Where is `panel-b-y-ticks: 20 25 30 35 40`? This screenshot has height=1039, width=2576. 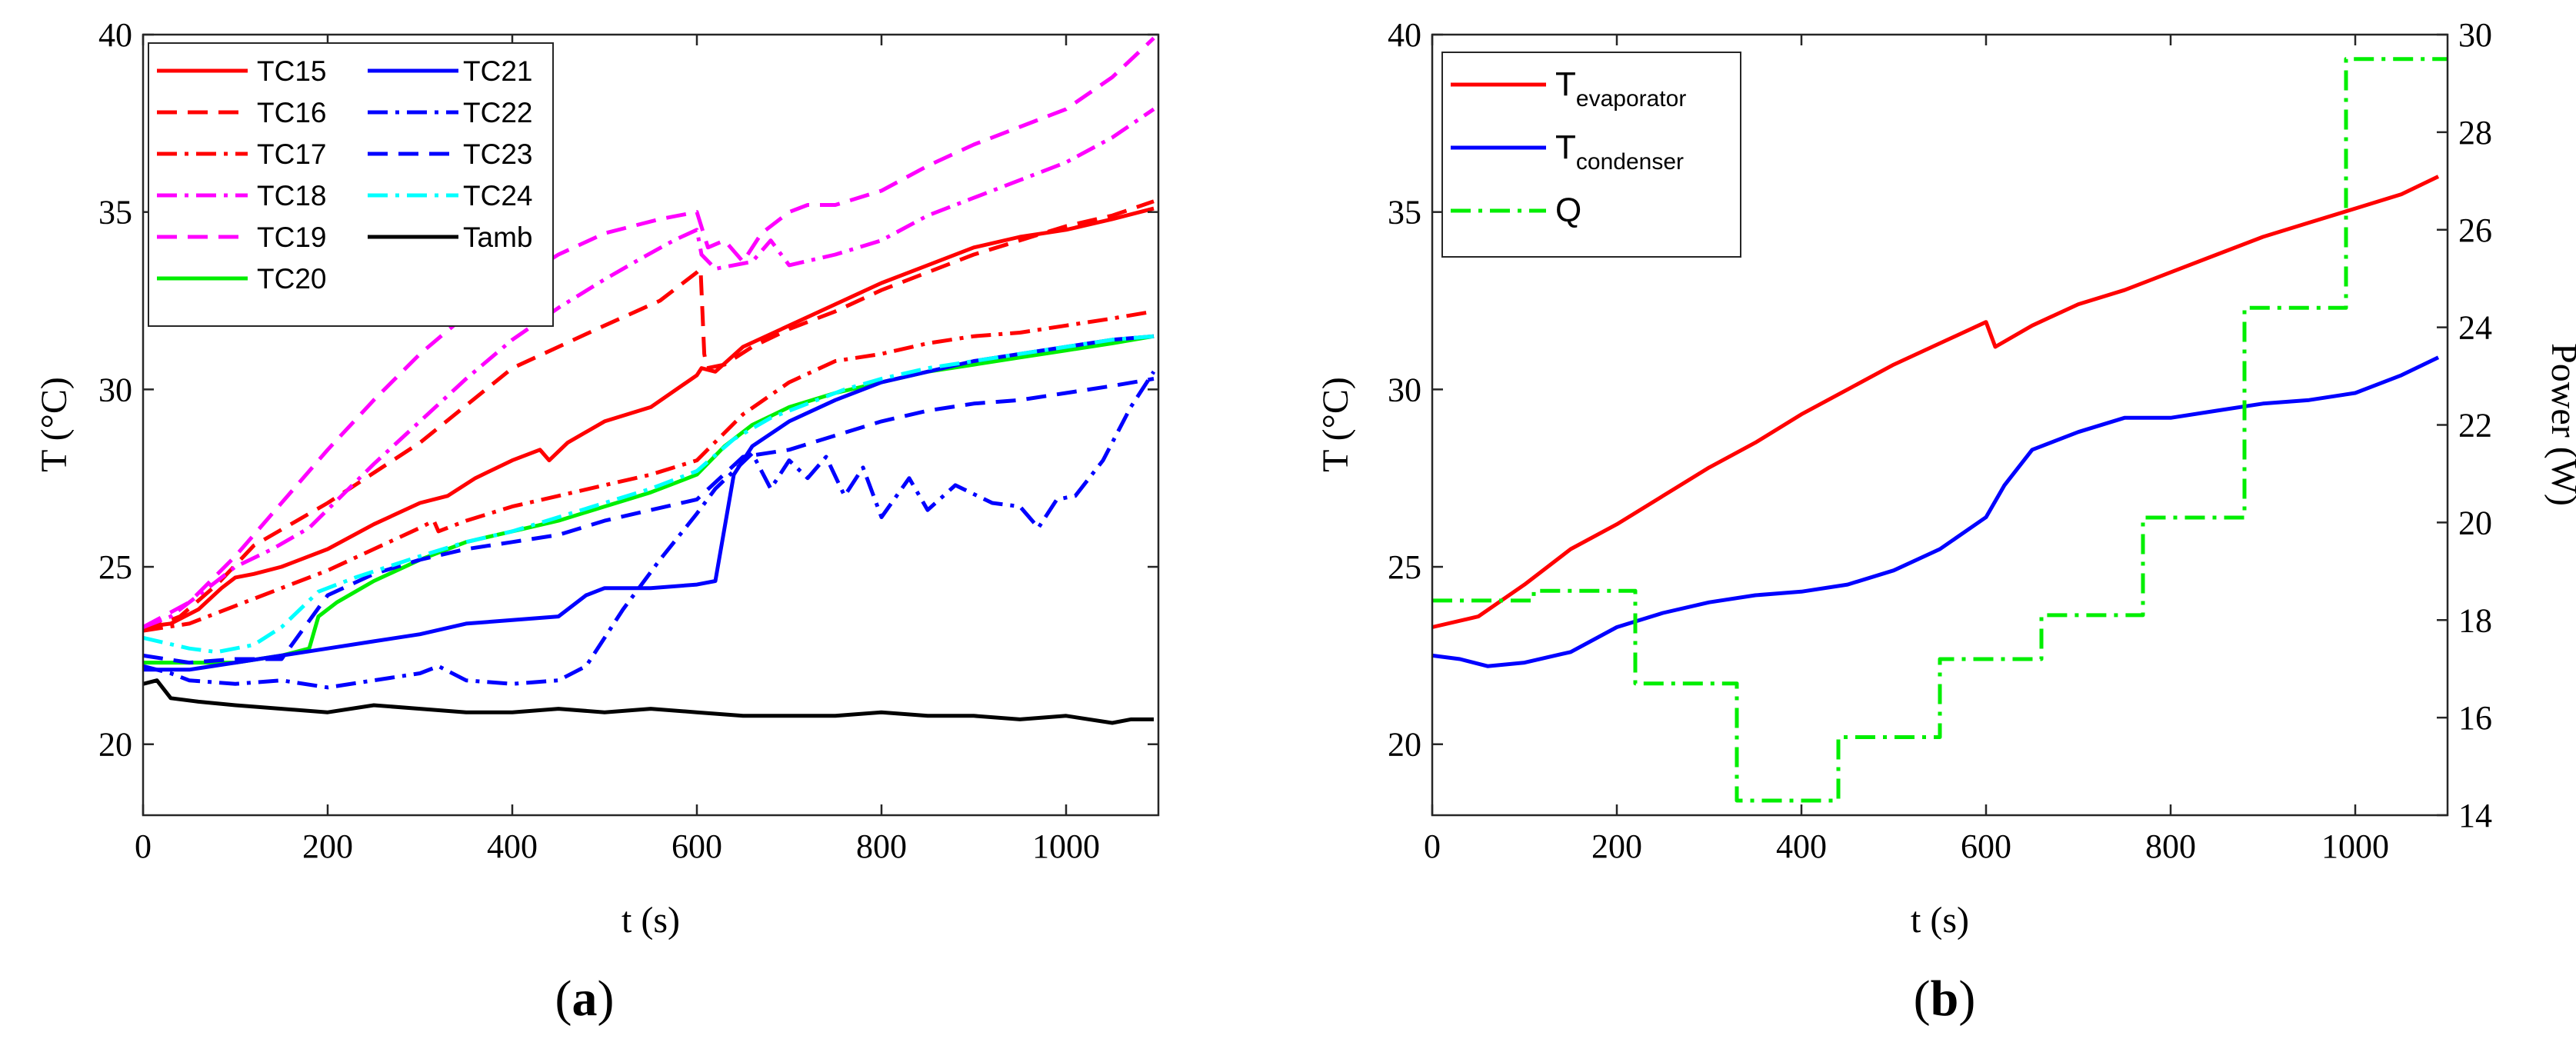
panel-b-y-ticks: 20 25 30 35 40 is located at coordinates (1415, 390).